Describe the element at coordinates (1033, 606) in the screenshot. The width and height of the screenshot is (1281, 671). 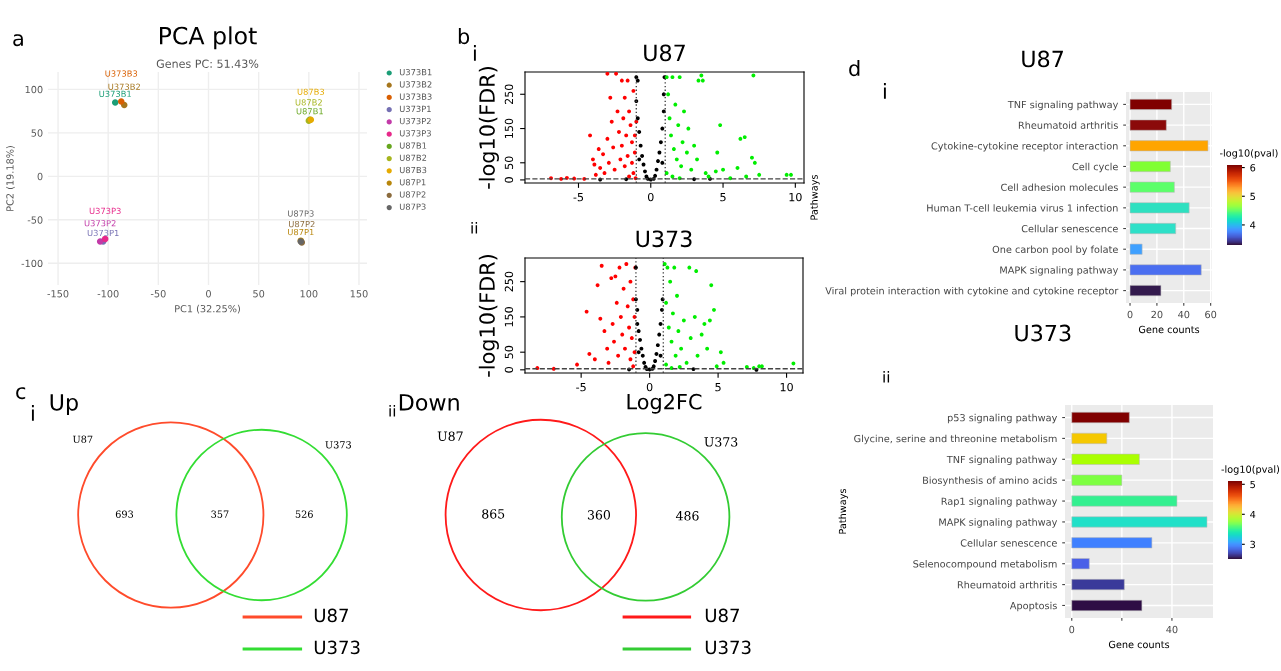
I see `y-tick-label: Apoptosis` at that location.